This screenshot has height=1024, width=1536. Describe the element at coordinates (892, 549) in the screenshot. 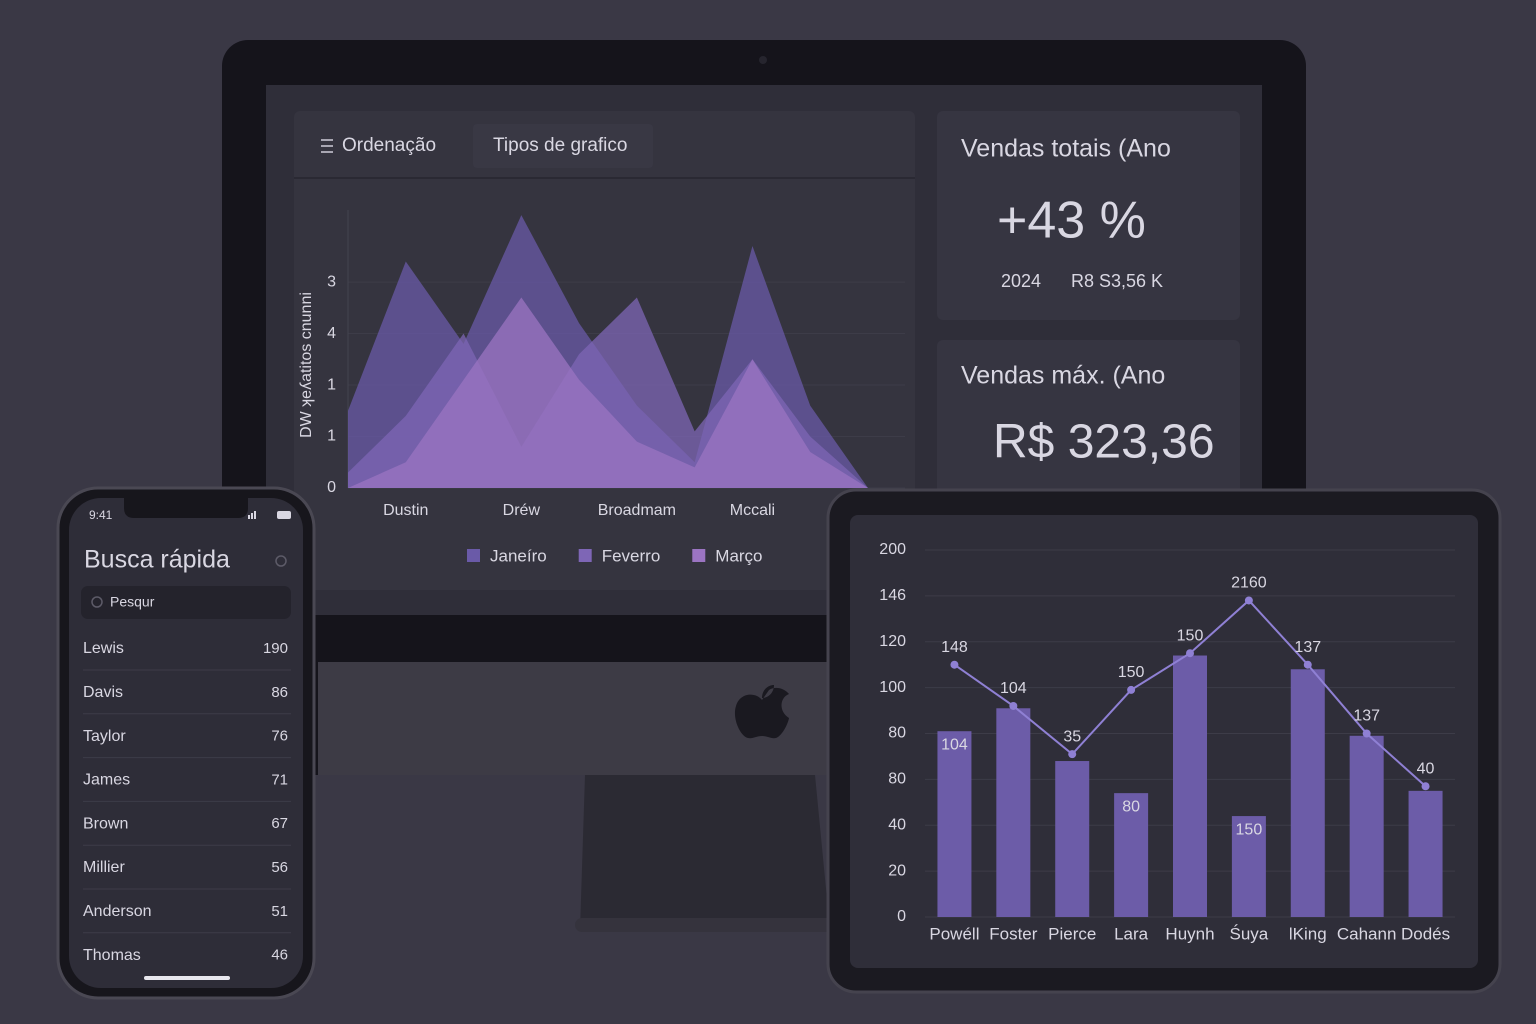

I see `y-tick-label: 200` at that location.